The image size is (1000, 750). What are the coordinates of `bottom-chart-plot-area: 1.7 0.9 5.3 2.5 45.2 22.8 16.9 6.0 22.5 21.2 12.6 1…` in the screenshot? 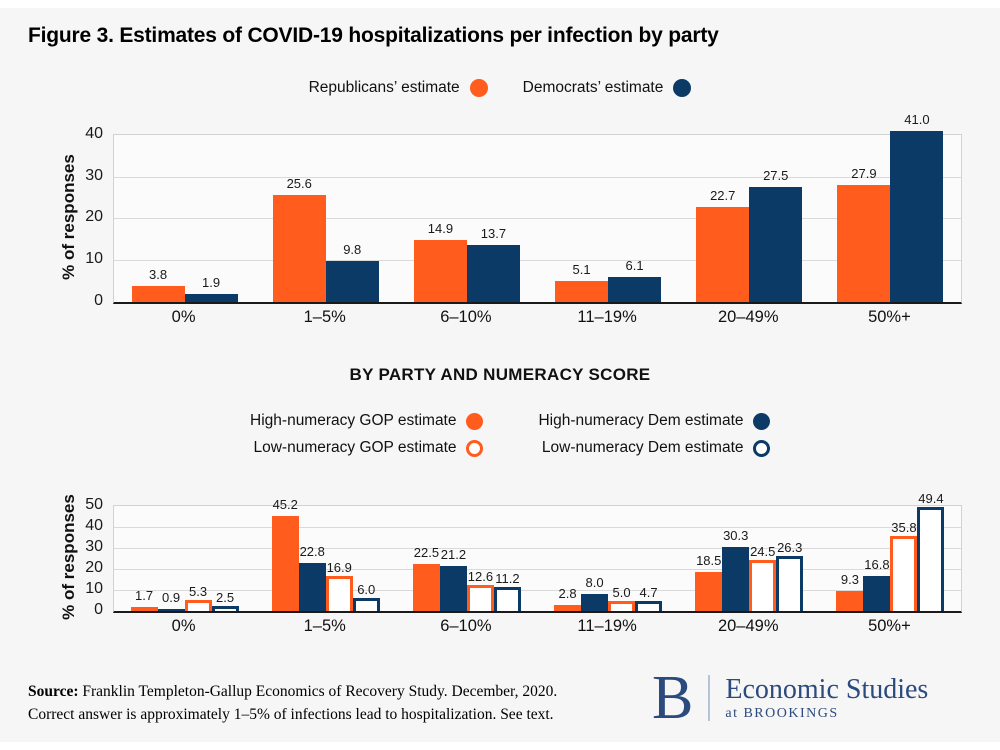 It's located at (537, 552).